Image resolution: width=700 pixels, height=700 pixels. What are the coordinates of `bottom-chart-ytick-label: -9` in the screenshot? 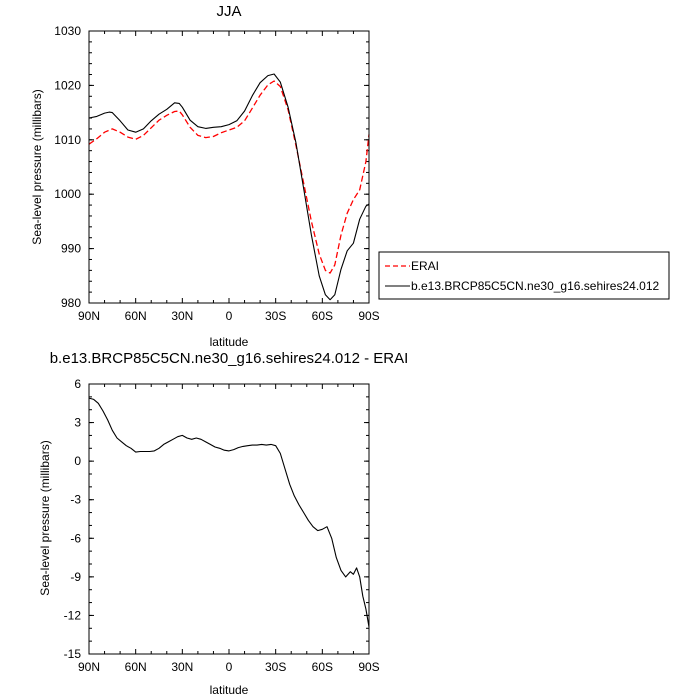 It's located at (75, 577).